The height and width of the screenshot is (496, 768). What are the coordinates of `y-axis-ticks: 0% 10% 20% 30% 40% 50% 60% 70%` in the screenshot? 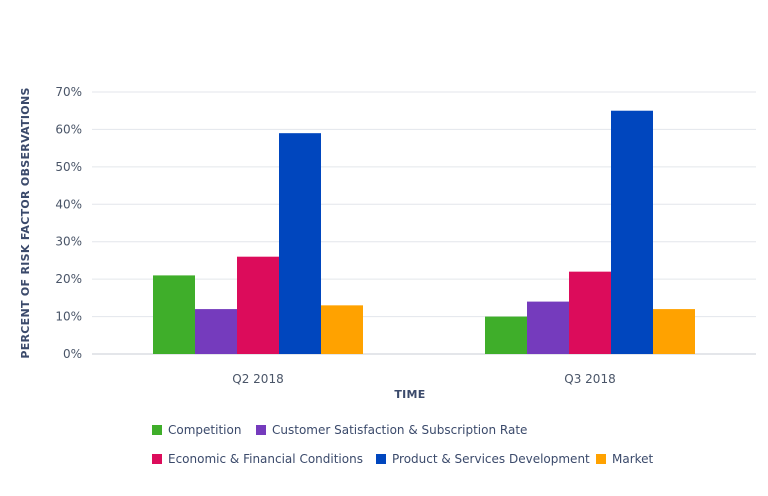 It's located at (68, 223).